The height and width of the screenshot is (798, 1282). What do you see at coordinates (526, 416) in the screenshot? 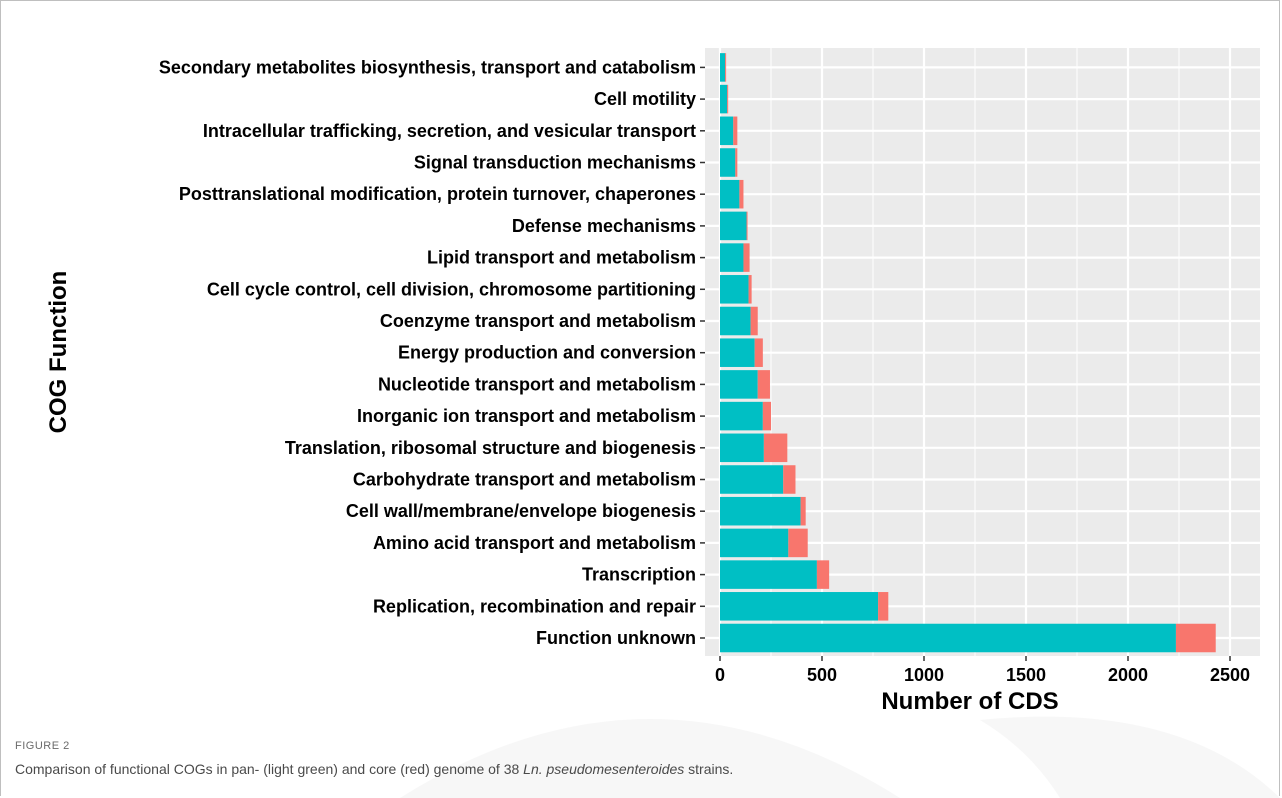
I see `y-tick-label: Inorganic ion transport and metabolism` at bounding box center [526, 416].